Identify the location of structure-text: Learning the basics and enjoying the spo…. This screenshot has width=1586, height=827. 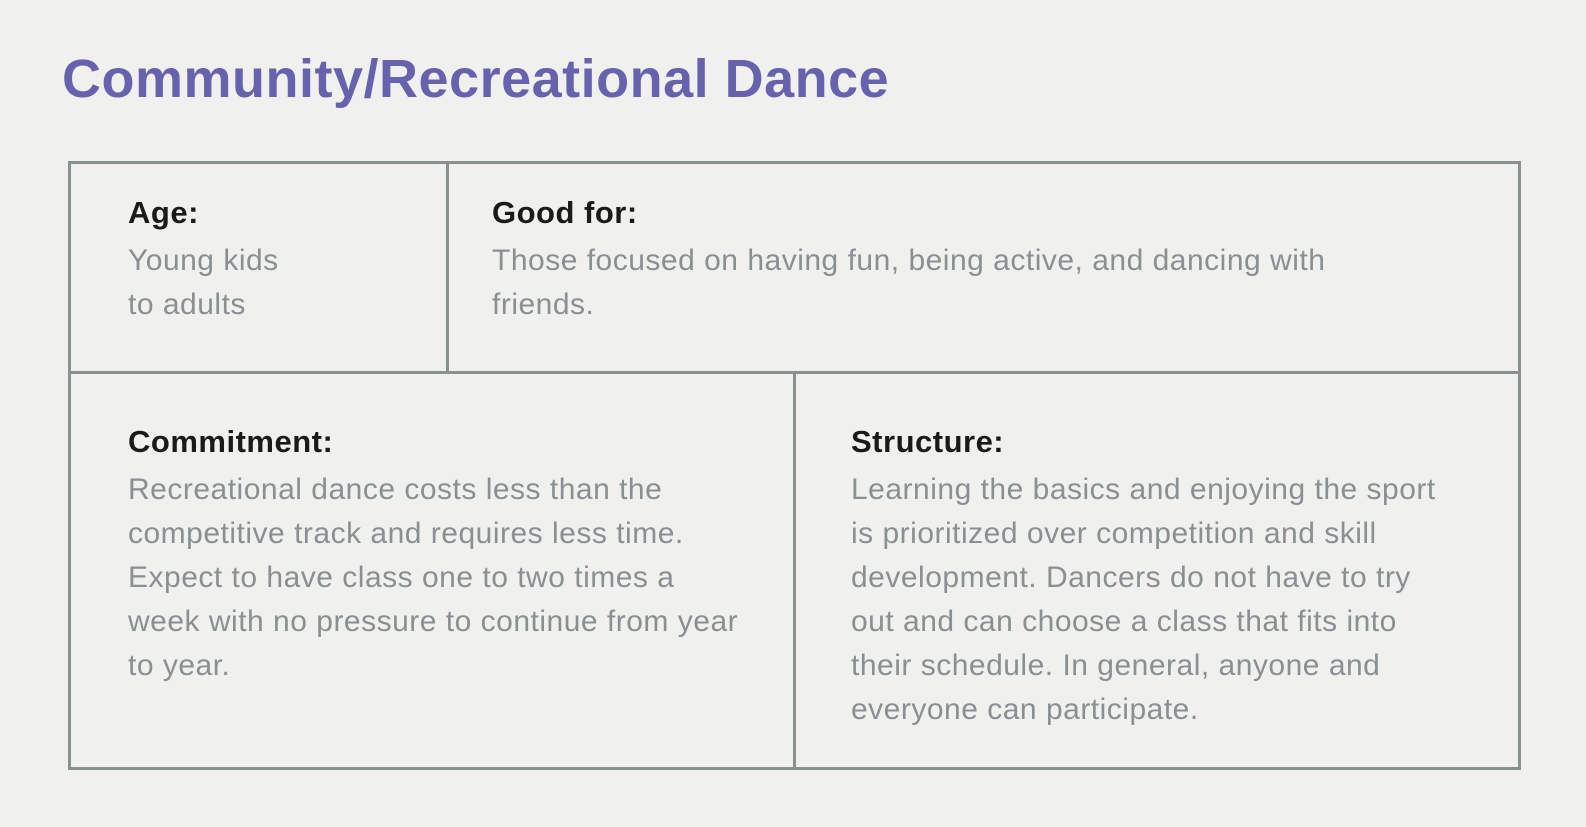
(1143, 599).